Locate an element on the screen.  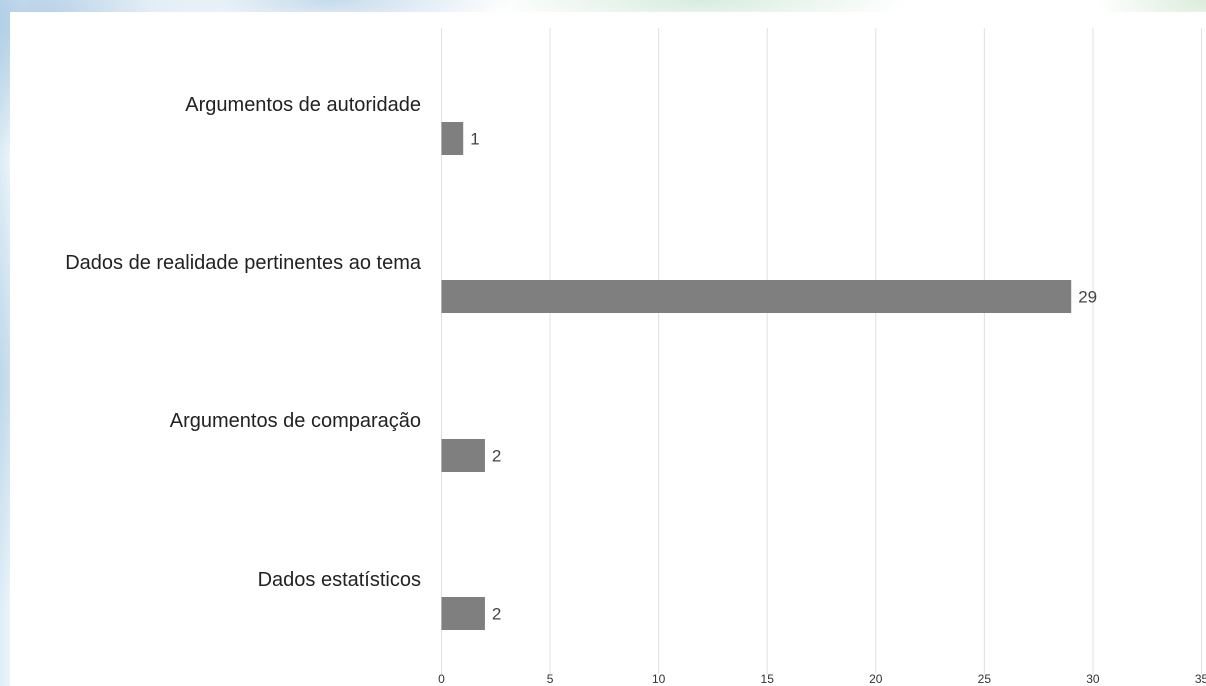
category-label-4: Dados estatísticos is located at coordinates (339, 580).